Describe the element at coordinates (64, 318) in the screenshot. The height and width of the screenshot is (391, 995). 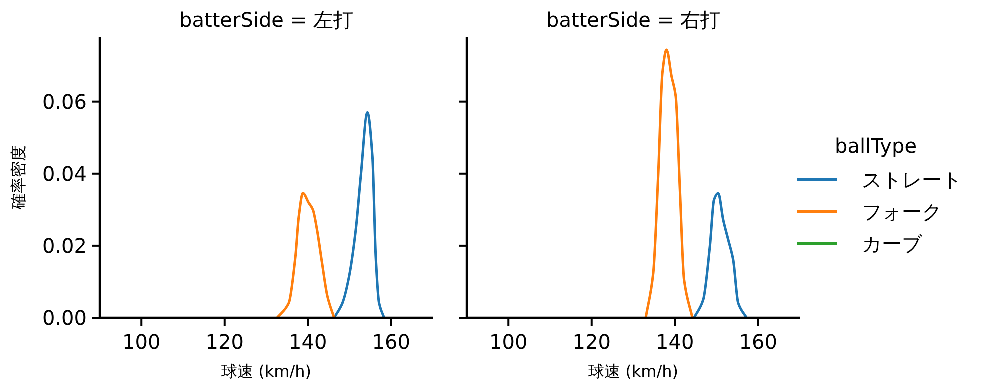
I see `y-tick-label: 0.00` at that location.